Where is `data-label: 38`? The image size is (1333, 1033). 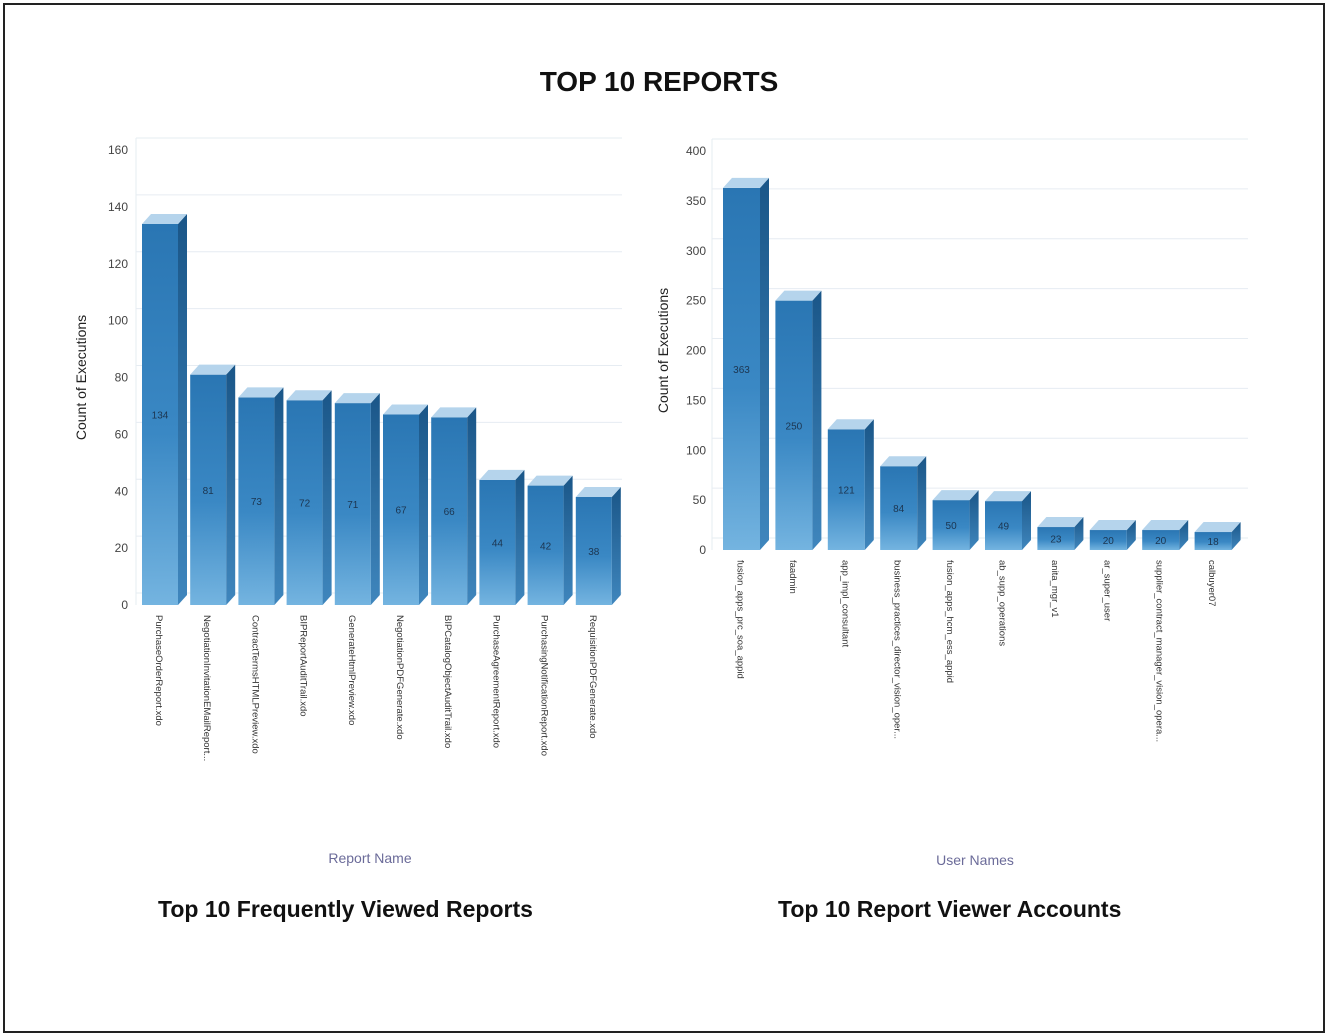
data-label: 38 is located at coordinates (594, 552).